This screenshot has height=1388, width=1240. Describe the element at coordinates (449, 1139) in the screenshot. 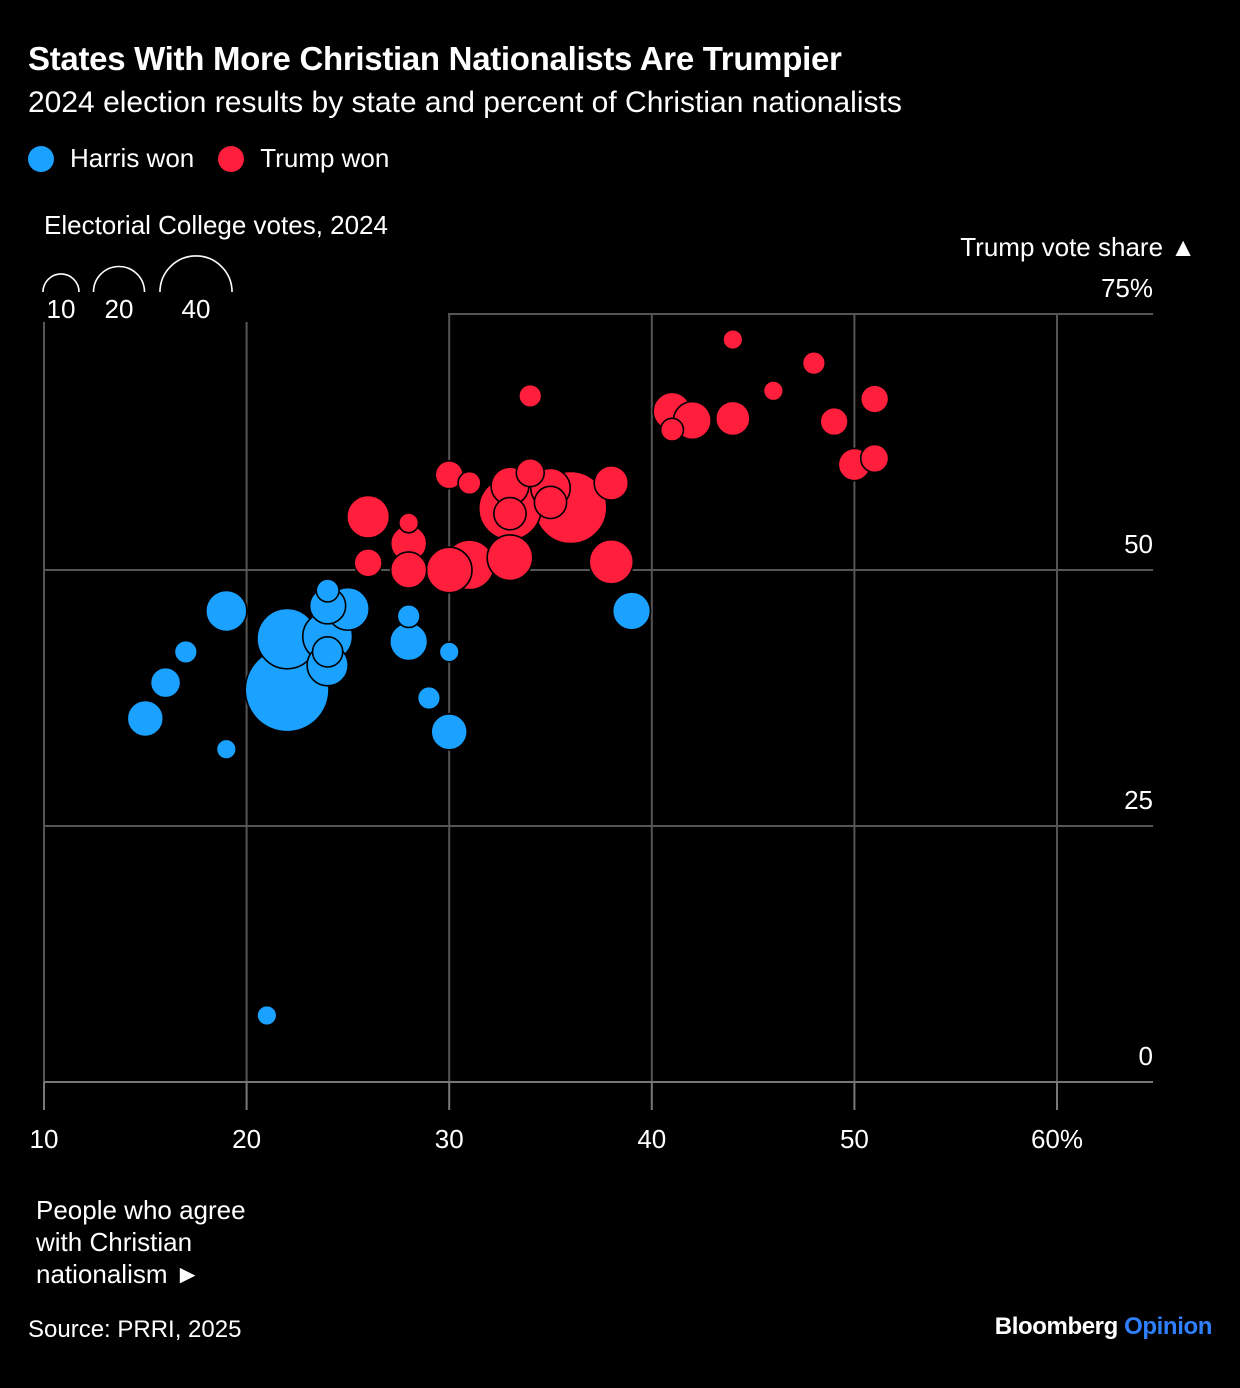

I see `x-tick-label: 30` at that location.